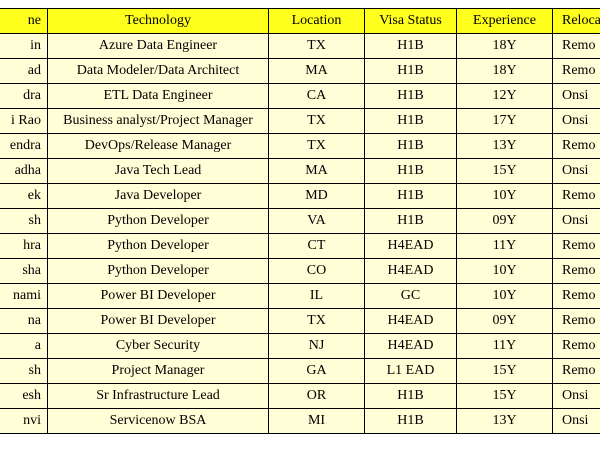  I want to click on header-location: Location, so click(316, 21).